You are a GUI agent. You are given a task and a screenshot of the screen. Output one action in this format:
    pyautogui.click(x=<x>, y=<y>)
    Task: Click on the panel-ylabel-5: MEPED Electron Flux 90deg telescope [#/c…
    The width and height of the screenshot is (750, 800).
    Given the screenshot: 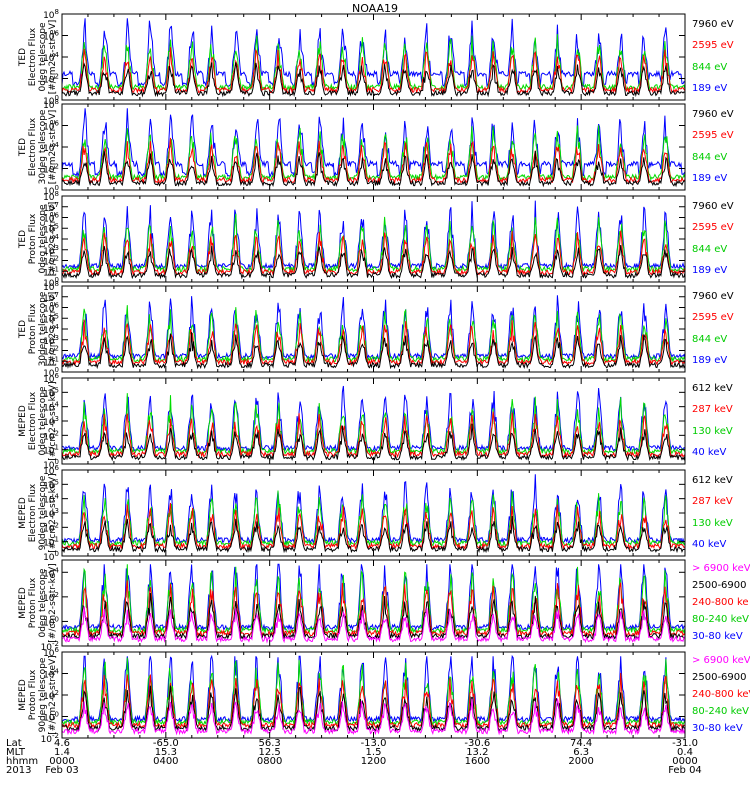 What is the action you would take?
    pyautogui.click(x=38, y=513)
    